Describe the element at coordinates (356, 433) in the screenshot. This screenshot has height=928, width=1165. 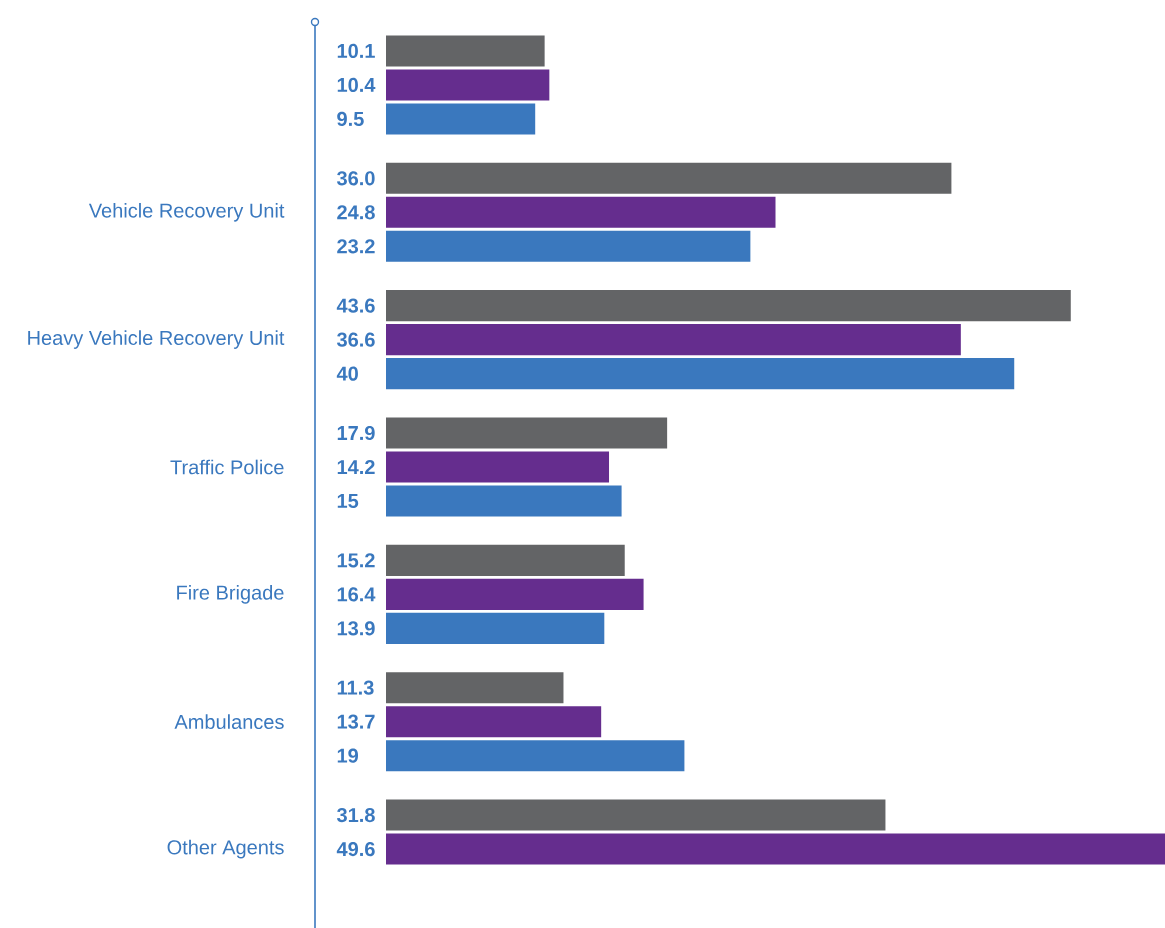
I see `data-label: 17.9` at that location.